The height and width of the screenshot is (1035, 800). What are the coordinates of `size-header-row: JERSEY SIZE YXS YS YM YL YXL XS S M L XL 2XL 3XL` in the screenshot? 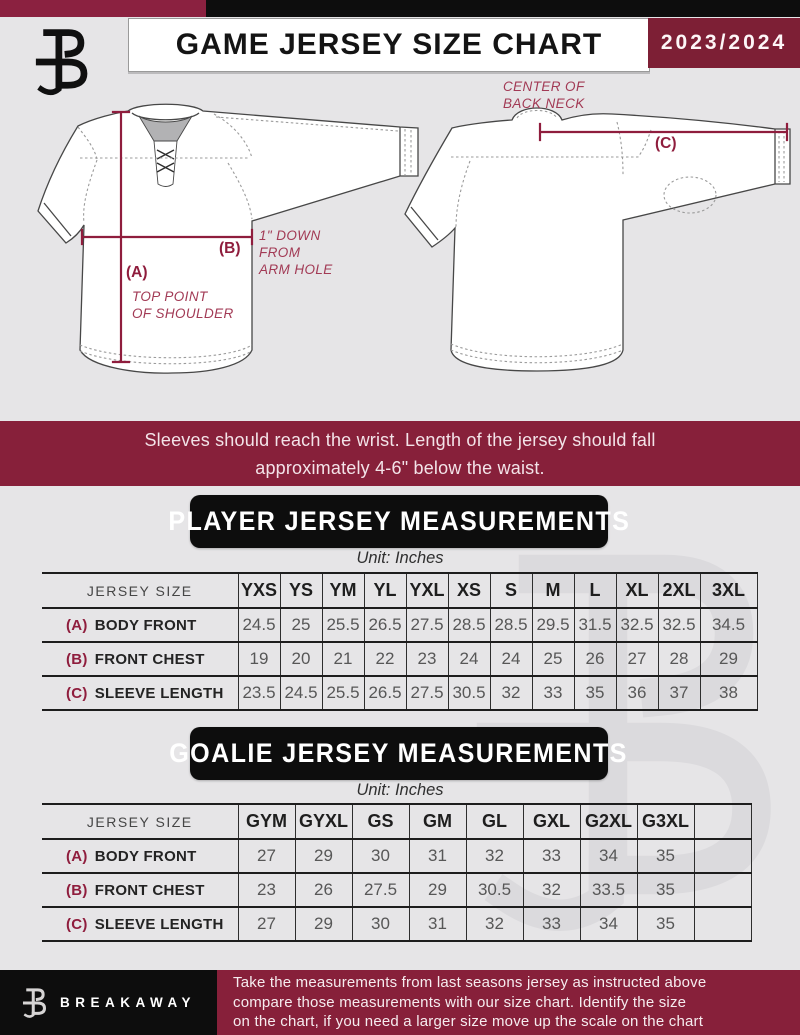 It's located at (400, 590).